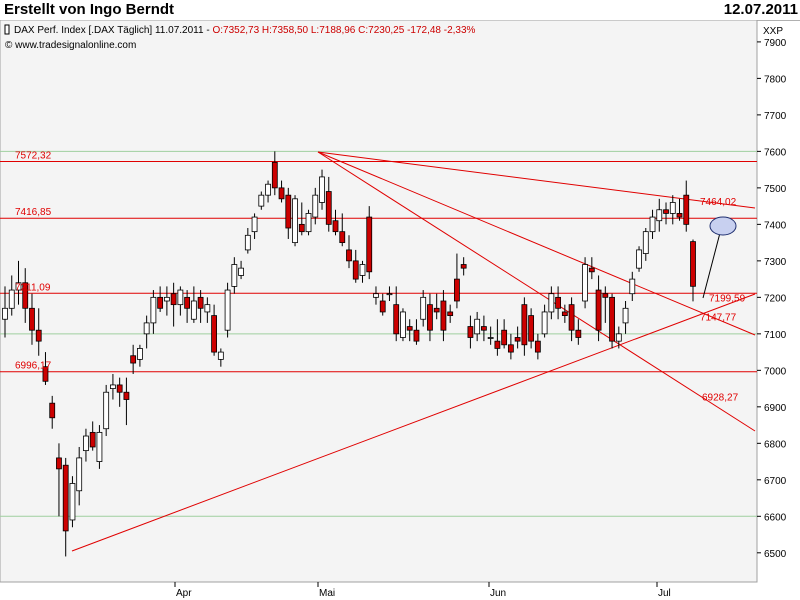 This screenshot has height=600, width=800. What do you see at coordinates (775, 43) in the screenshot?
I see `y-tick-label: 7900` at bounding box center [775, 43].